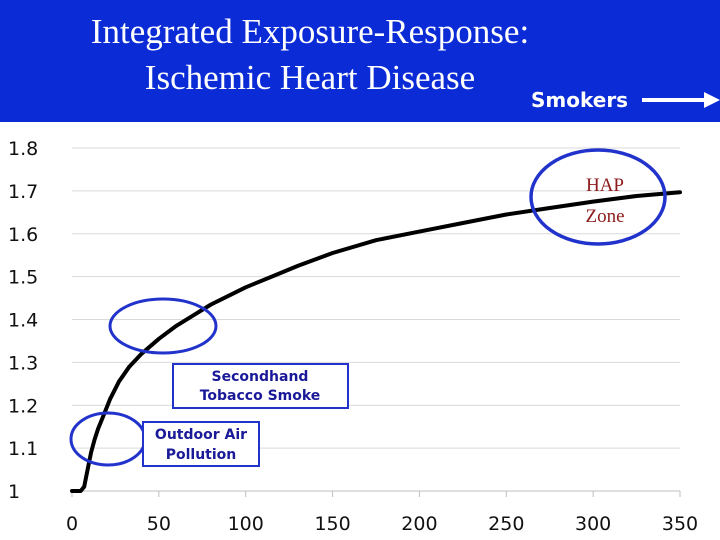  Describe the element at coordinates (23, 449) in the screenshot. I see `y-tick-label: 1.1` at that location.